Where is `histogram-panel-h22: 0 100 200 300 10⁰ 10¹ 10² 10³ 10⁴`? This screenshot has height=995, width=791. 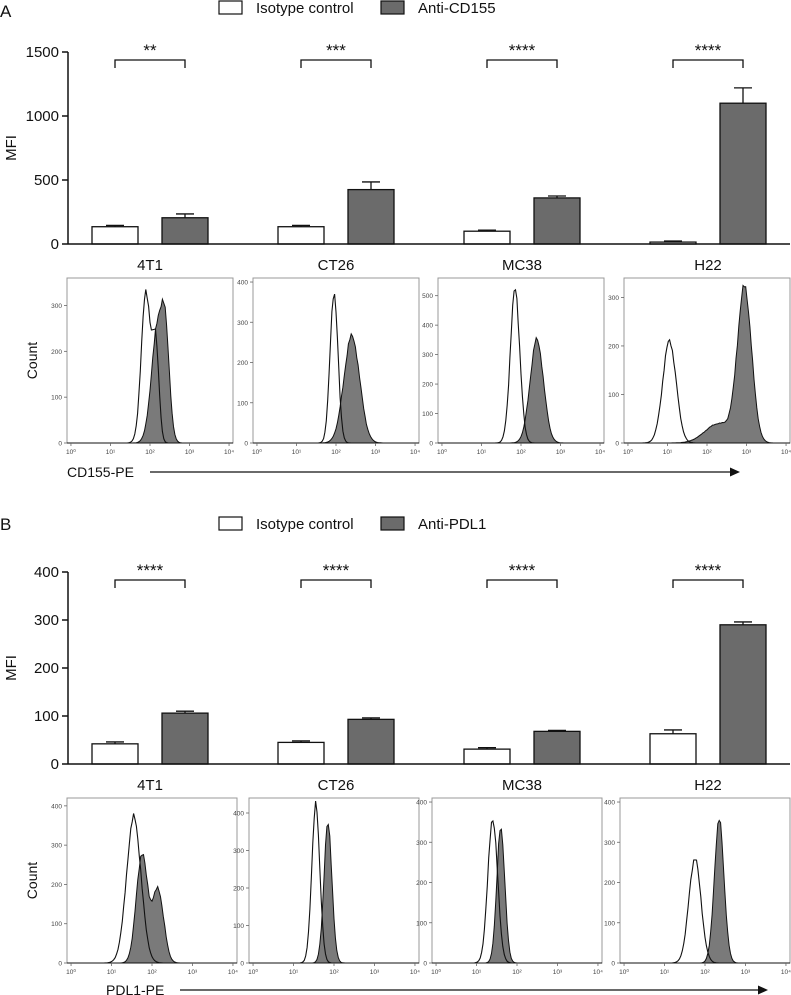
histogram-panel-h22: 0 100 200 300 10⁰ 10¹ 10² 10³ 10⁴ is located at coordinates (699, 366).